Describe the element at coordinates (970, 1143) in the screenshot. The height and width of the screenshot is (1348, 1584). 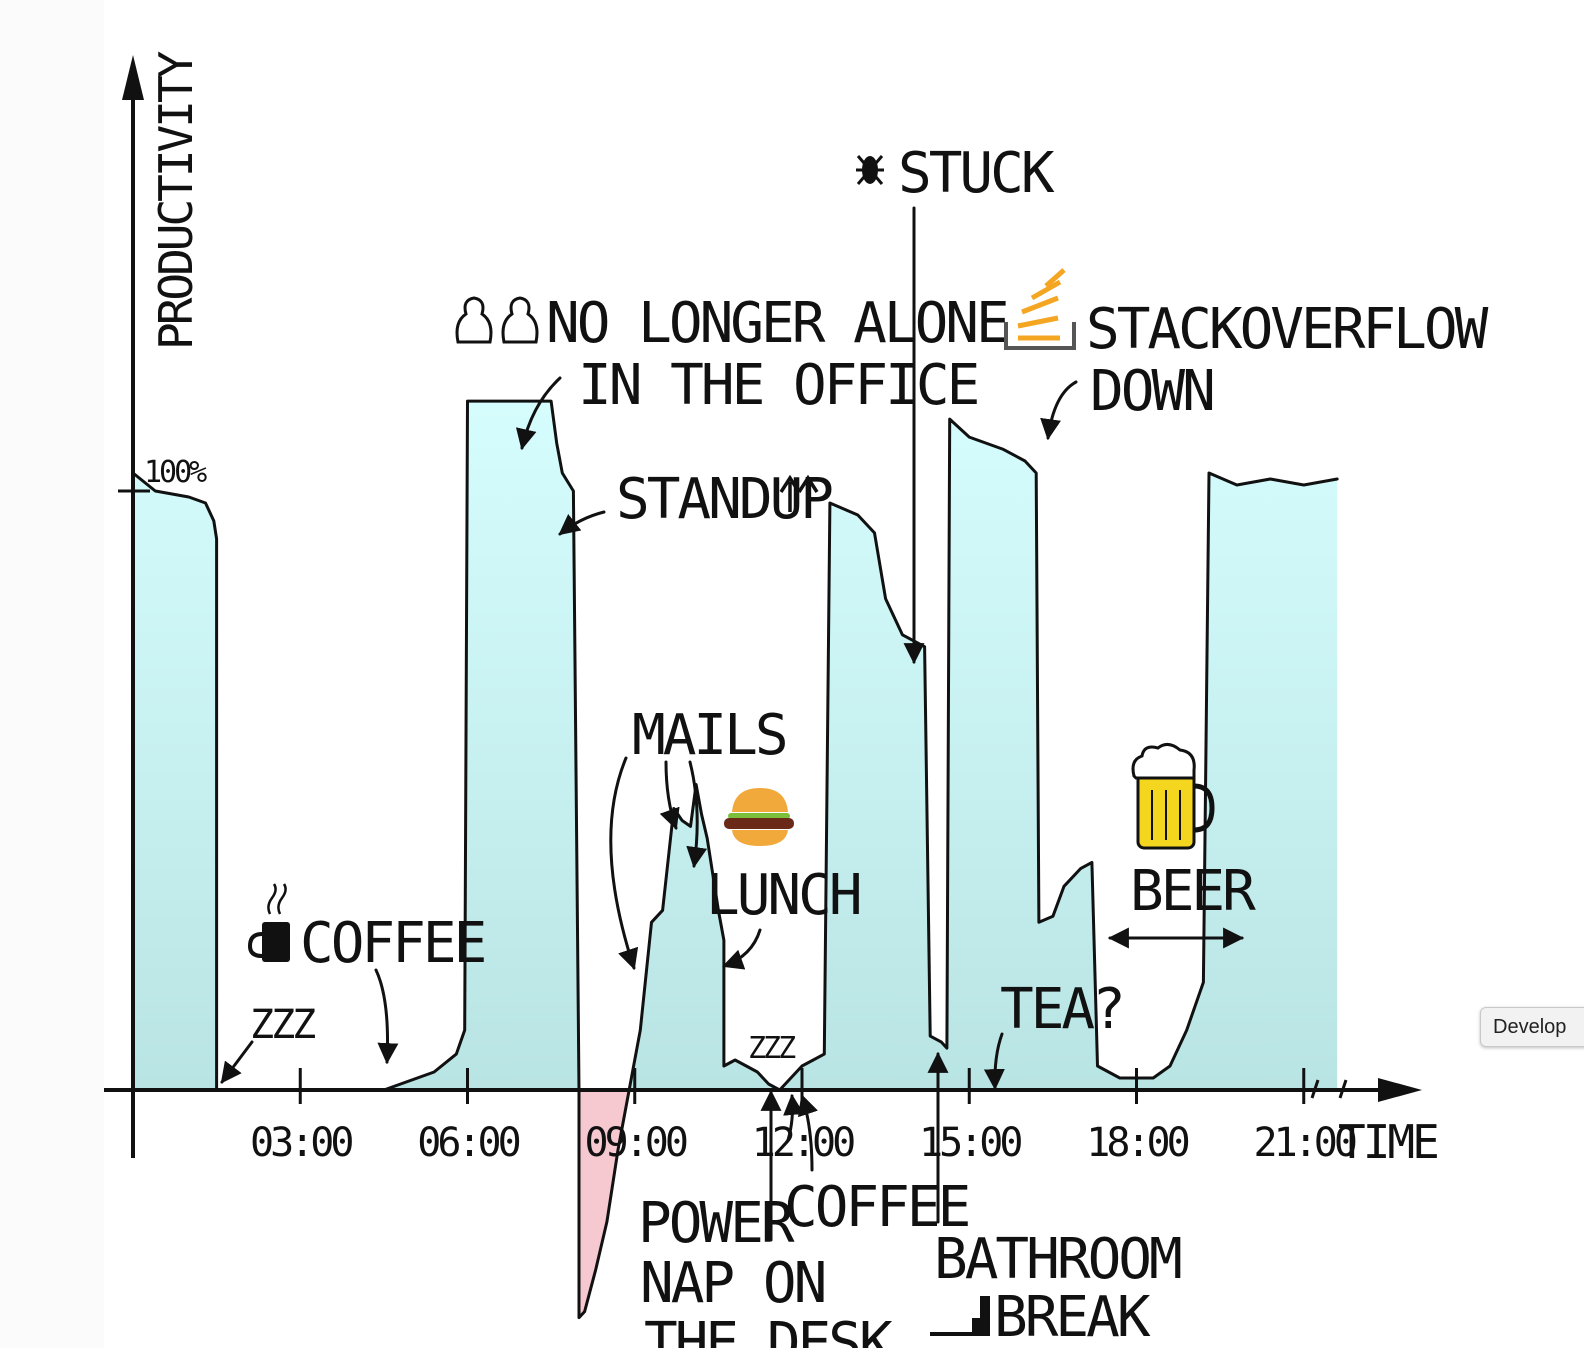
I see `x-tick-label: 15:00` at that location.